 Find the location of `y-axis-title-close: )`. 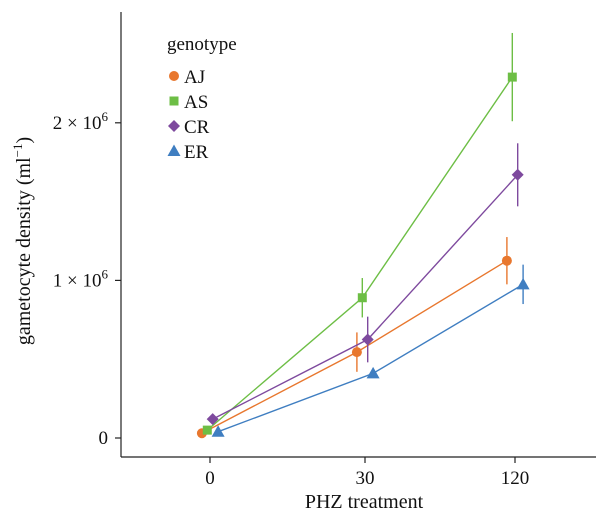

y-axis-title-close: ) is located at coordinates (24, 140).